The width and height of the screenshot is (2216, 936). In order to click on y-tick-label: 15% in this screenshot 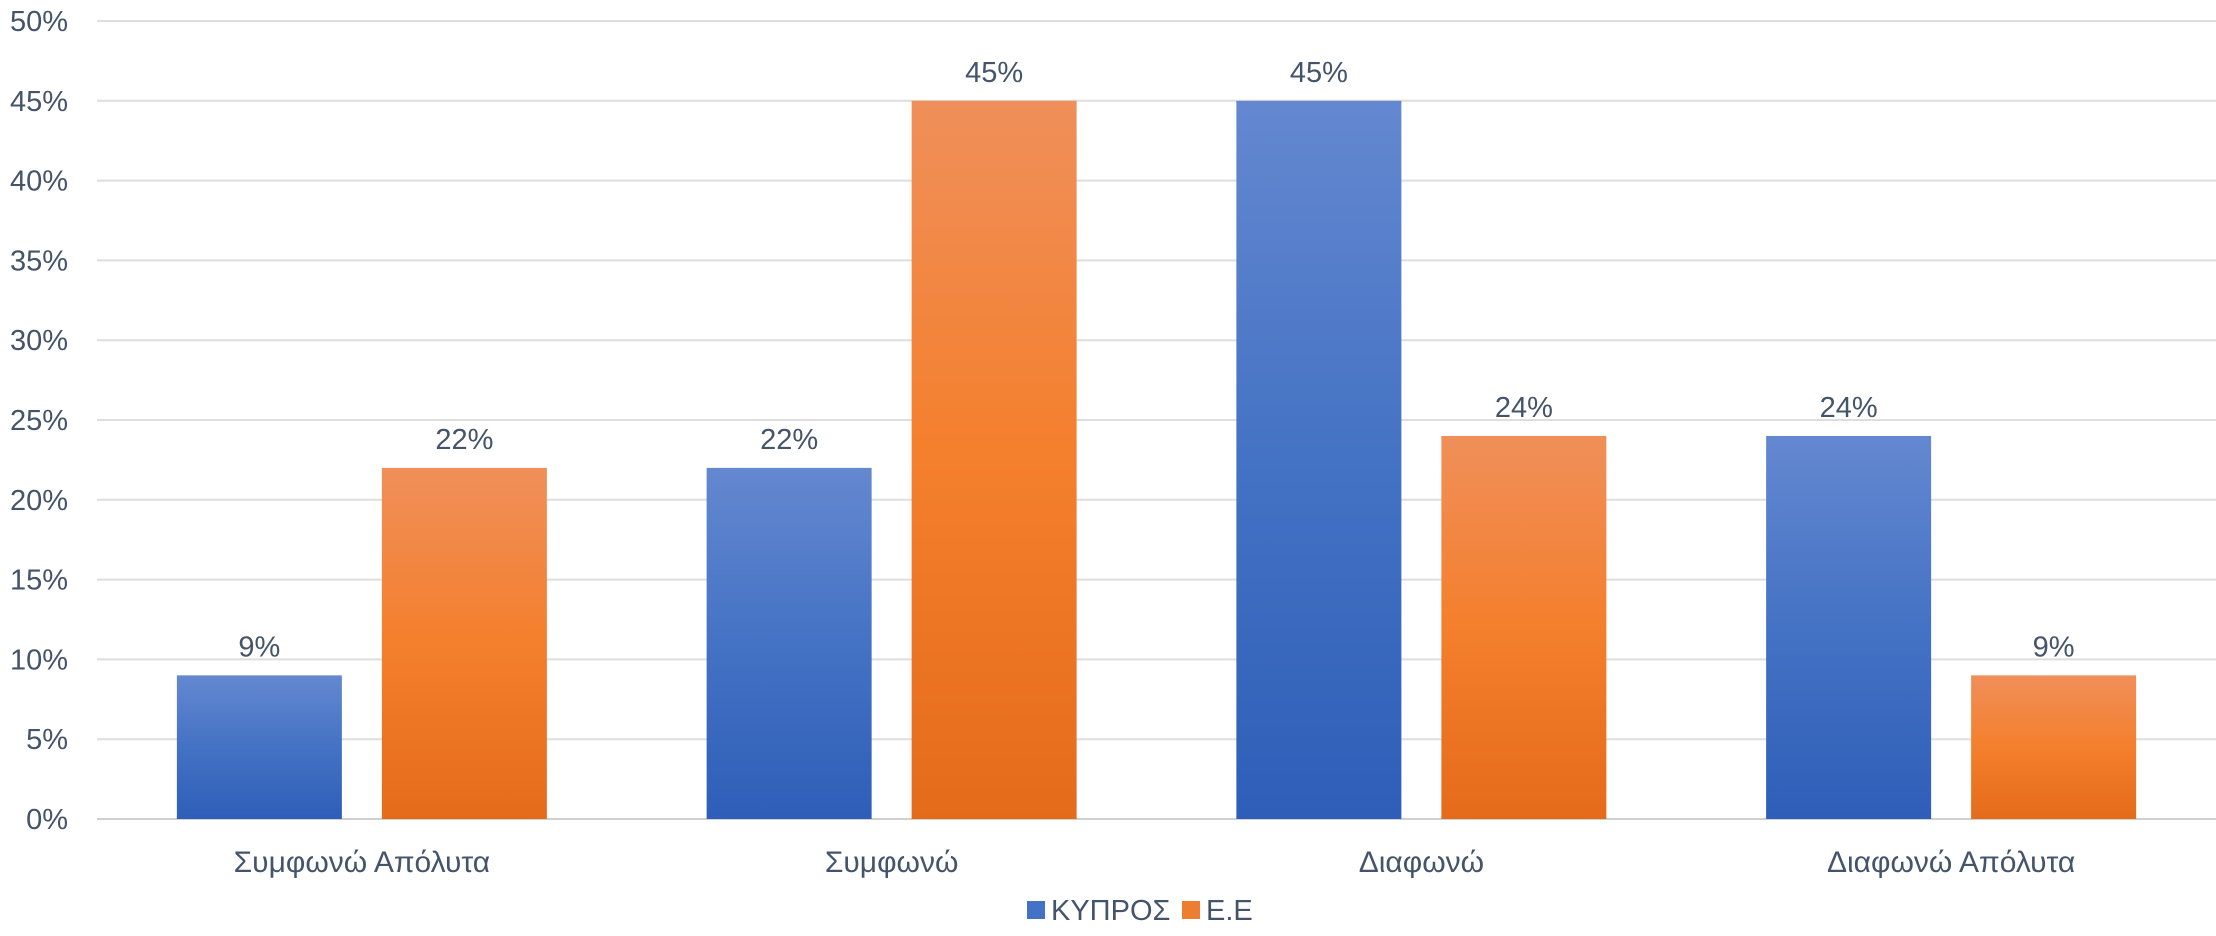, I will do `click(39, 581)`.